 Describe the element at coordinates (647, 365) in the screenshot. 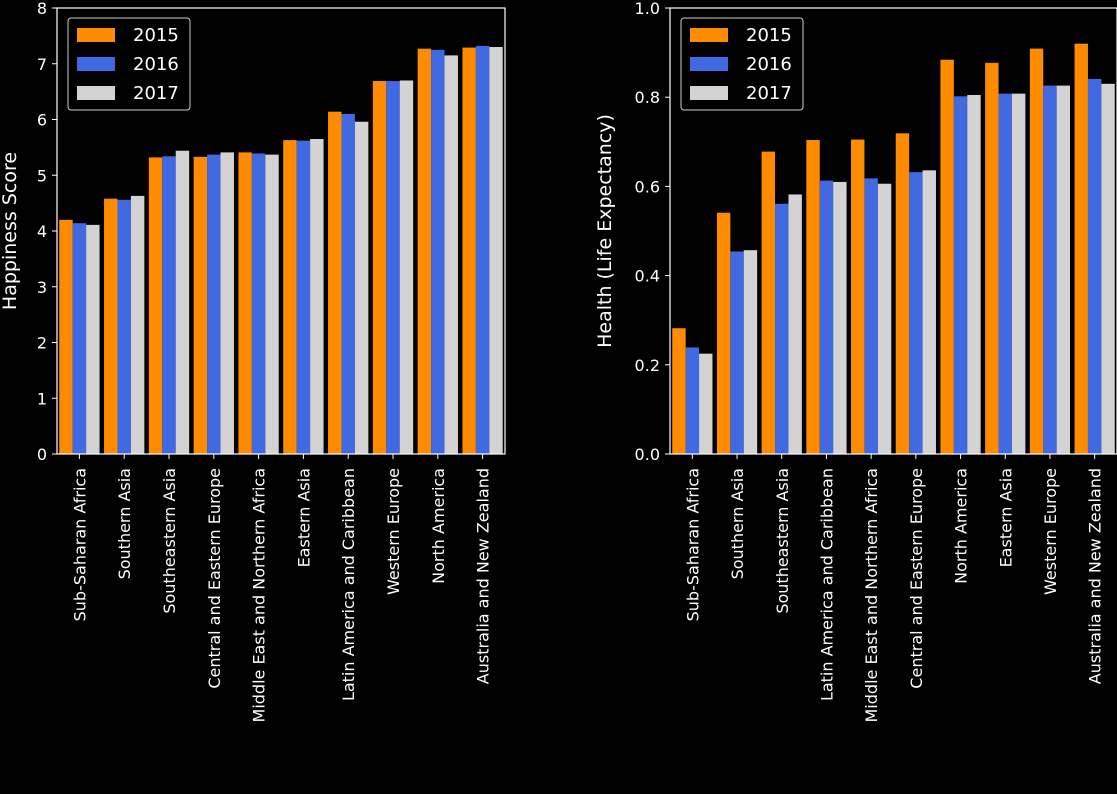

I see `y-tick-label: 0.2` at that location.